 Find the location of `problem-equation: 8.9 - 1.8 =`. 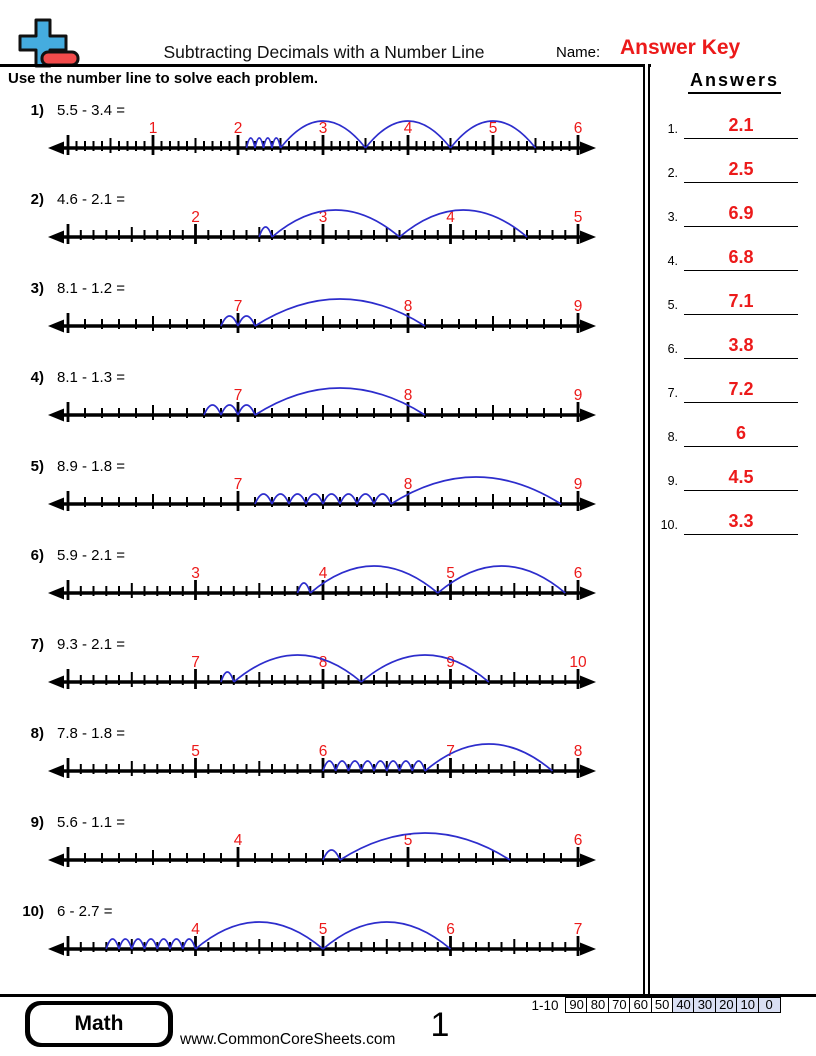

problem-equation: 8.9 - 1.8 = is located at coordinates (91, 466).